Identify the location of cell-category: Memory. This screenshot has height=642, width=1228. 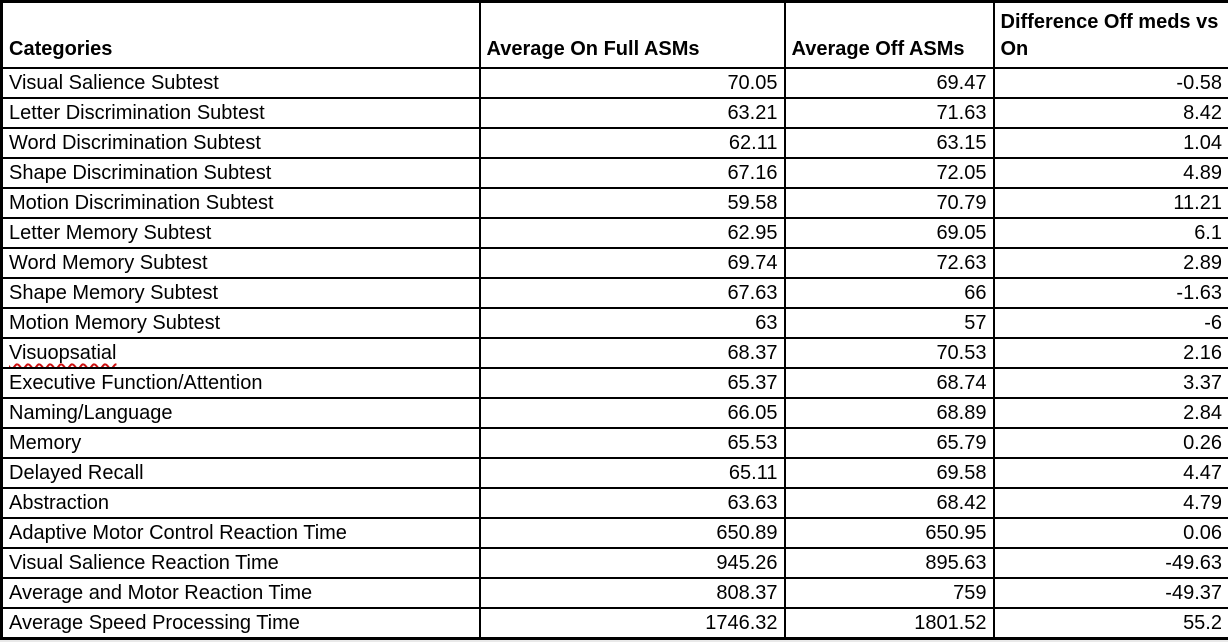
(240, 443).